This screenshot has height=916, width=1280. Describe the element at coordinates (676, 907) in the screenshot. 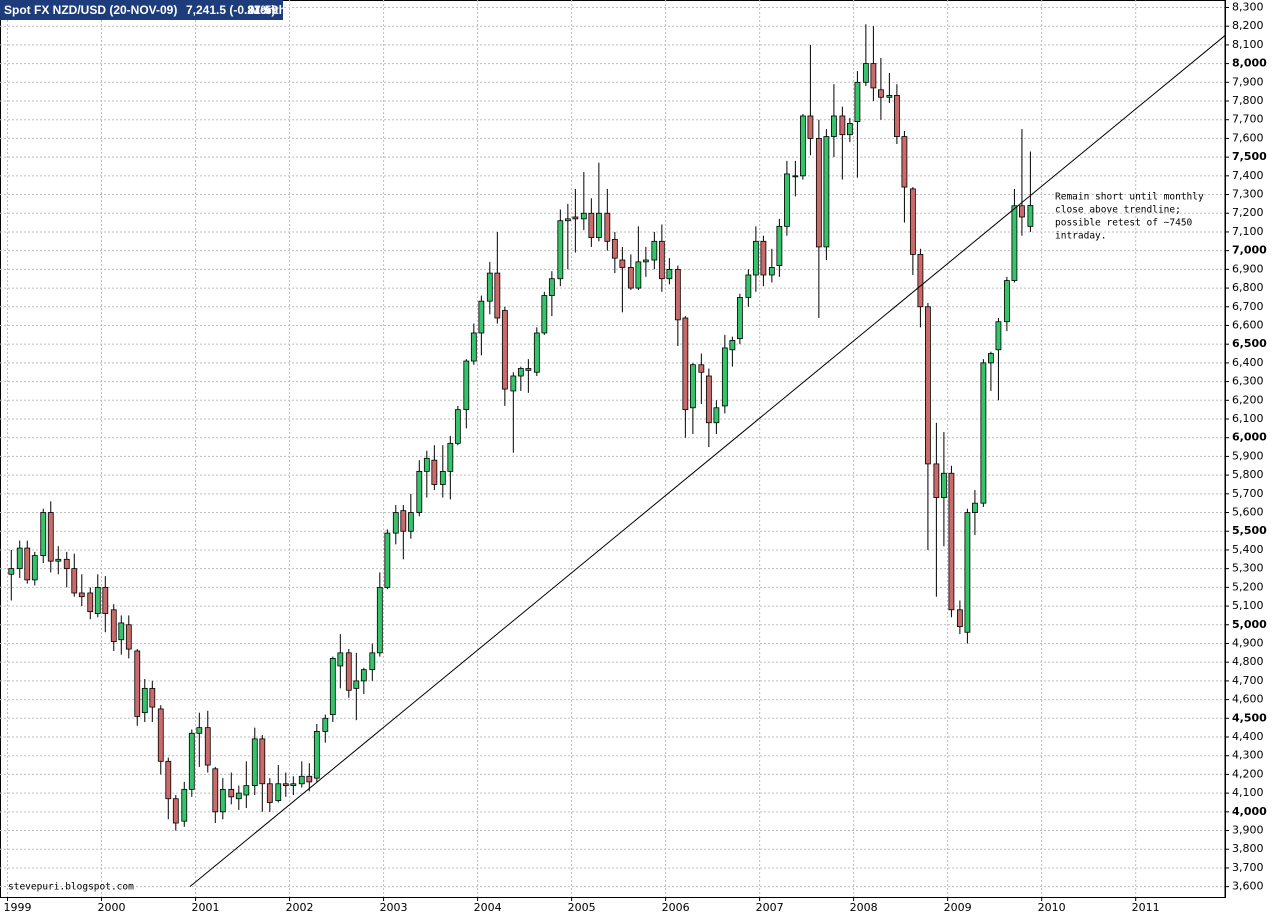

I see `x-tick-label: 2006` at that location.